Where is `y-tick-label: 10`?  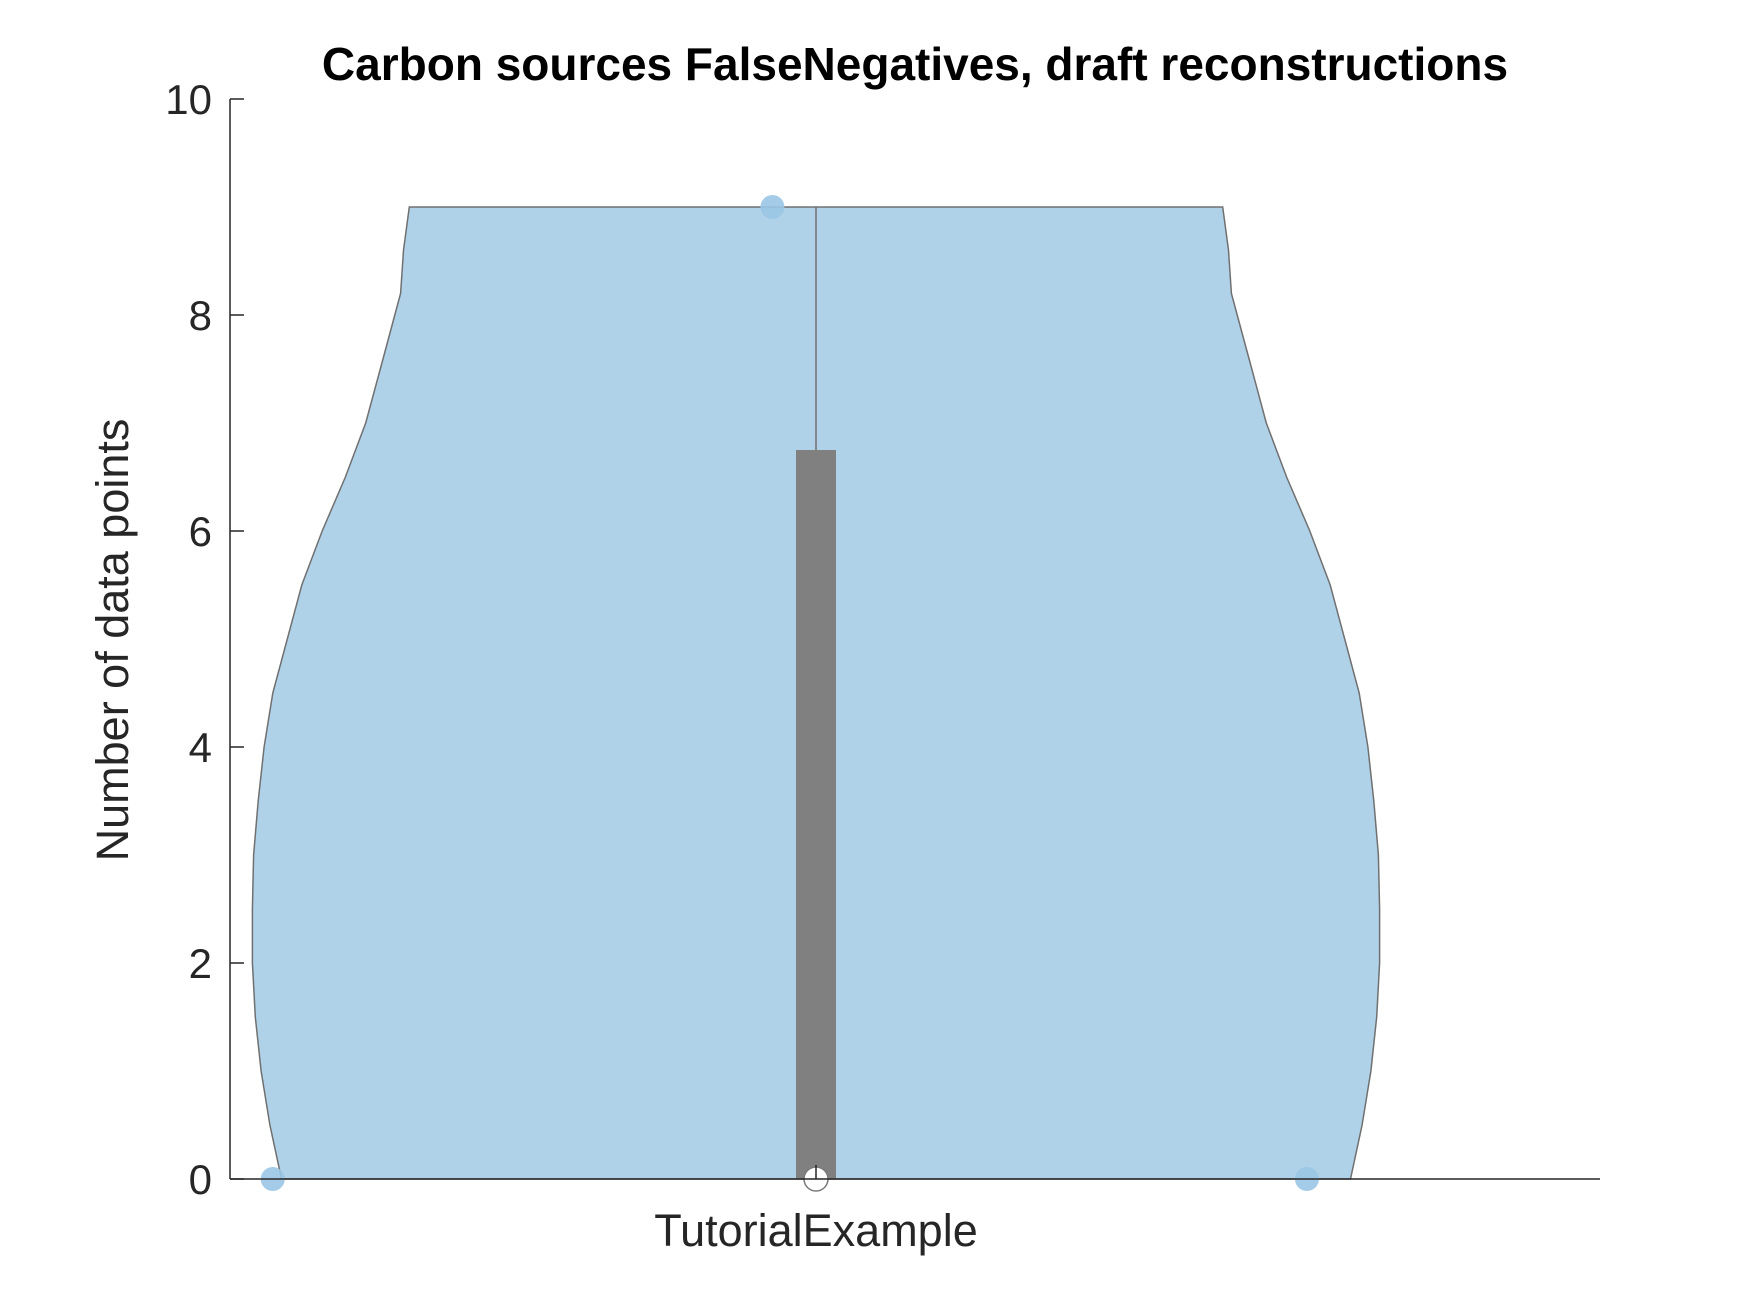 y-tick-label: 10 is located at coordinates (188, 99).